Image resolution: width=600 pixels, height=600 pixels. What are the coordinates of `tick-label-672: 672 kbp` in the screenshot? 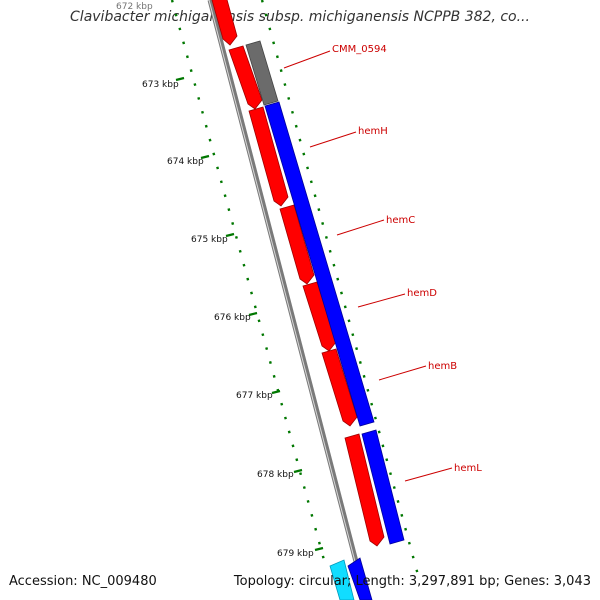 It's located at (134, 7).